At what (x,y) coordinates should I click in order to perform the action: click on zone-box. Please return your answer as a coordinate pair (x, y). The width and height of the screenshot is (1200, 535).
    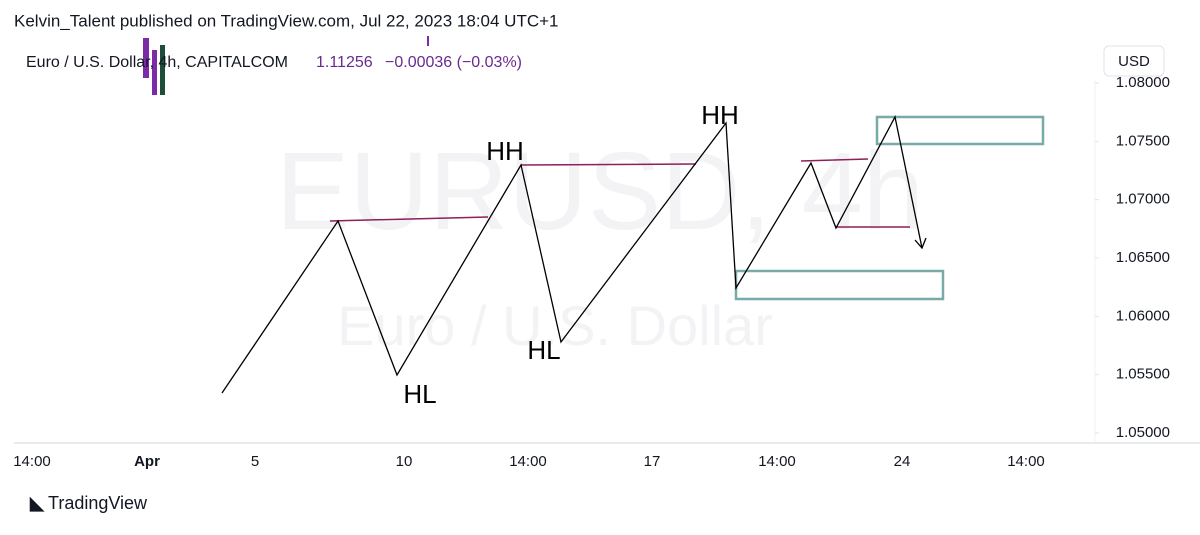
    Looking at the image, I should click on (960, 130).